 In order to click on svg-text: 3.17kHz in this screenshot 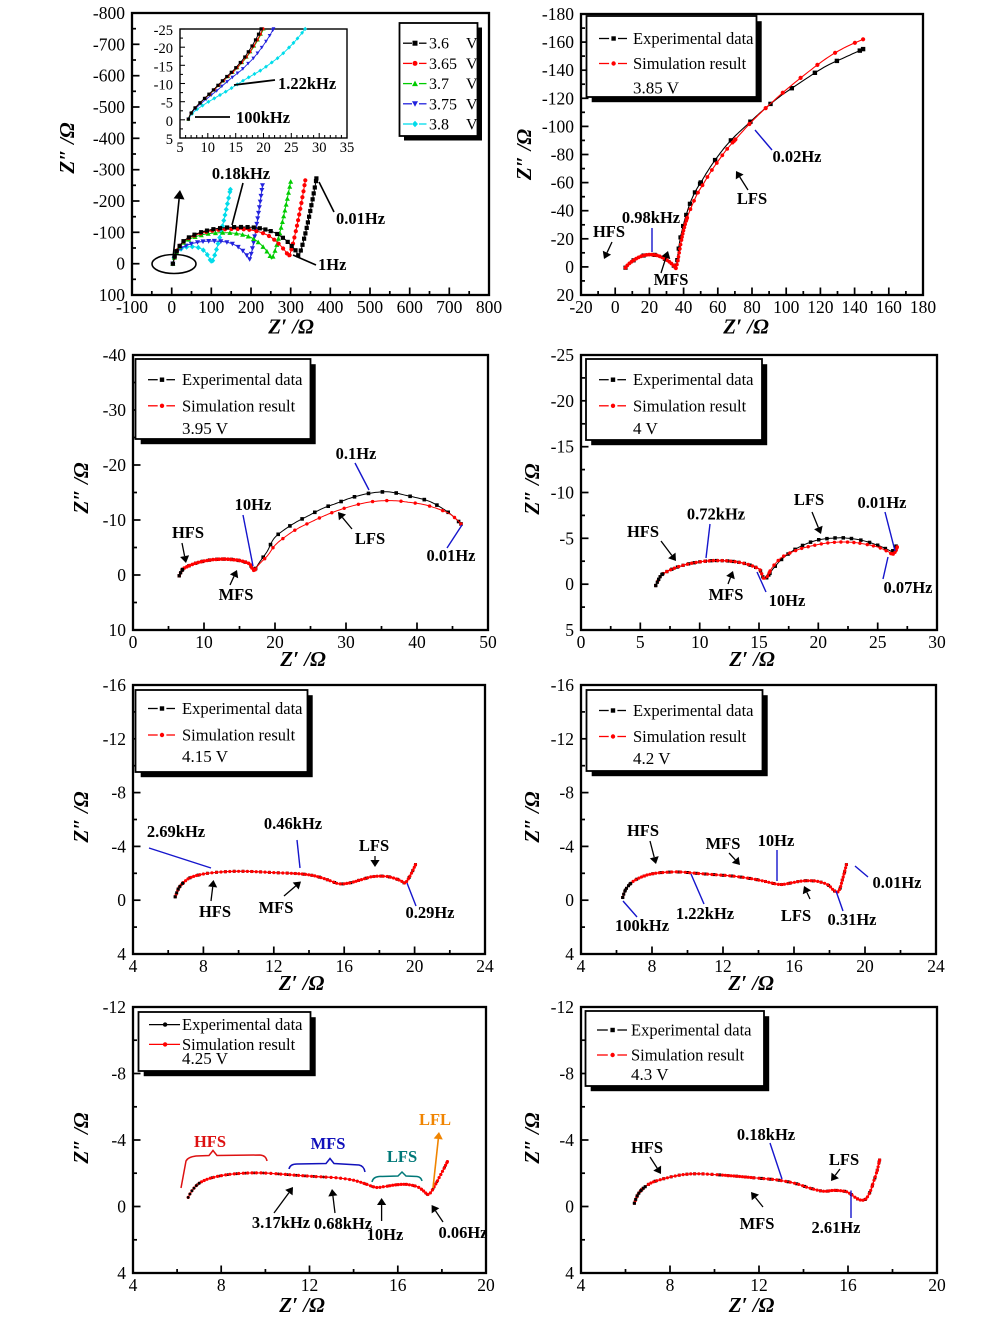, I will do `click(281, 1222)`.